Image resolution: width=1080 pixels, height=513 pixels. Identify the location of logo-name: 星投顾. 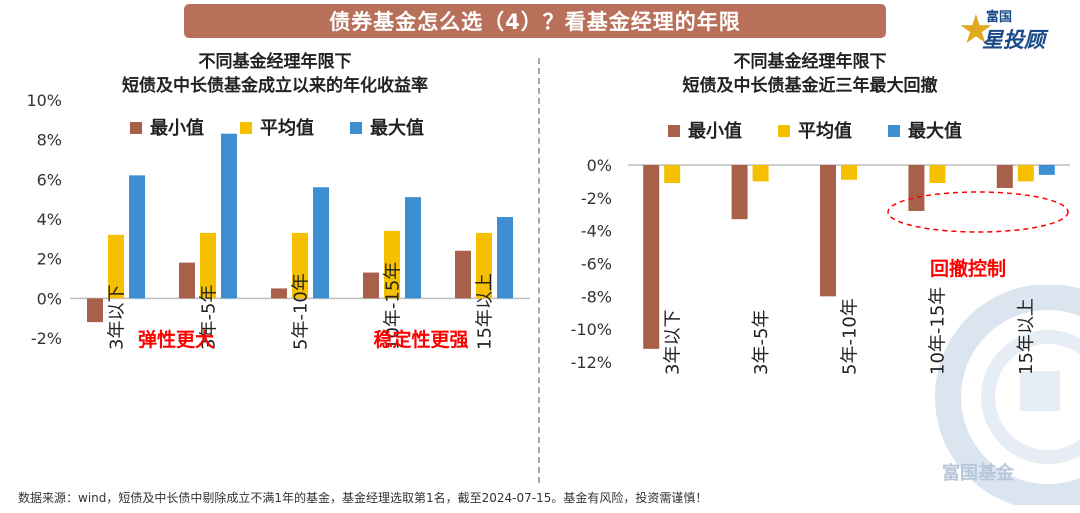
(1013, 40).